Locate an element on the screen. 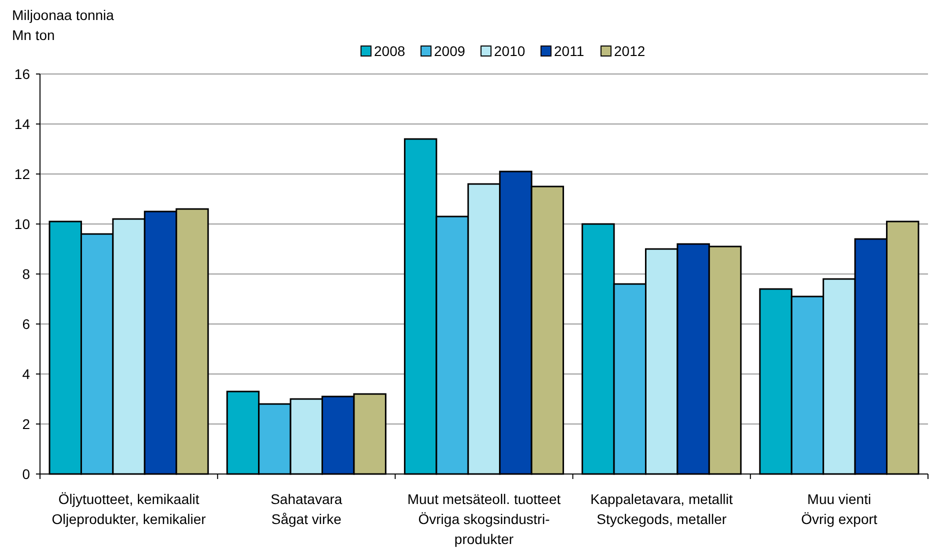 This screenshot has width=942, height=551. y-tick-label: 12 is located at coordinates (22, 174).